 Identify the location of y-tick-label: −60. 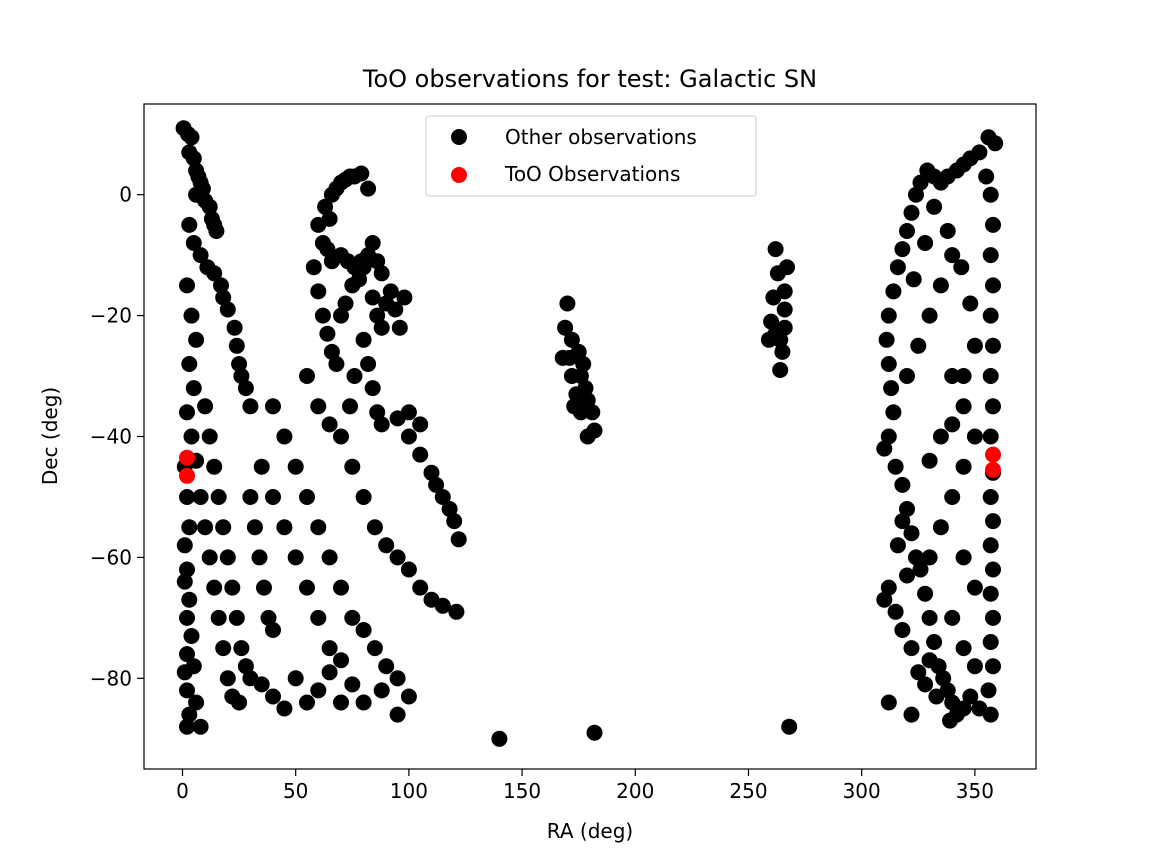
(111, 557).